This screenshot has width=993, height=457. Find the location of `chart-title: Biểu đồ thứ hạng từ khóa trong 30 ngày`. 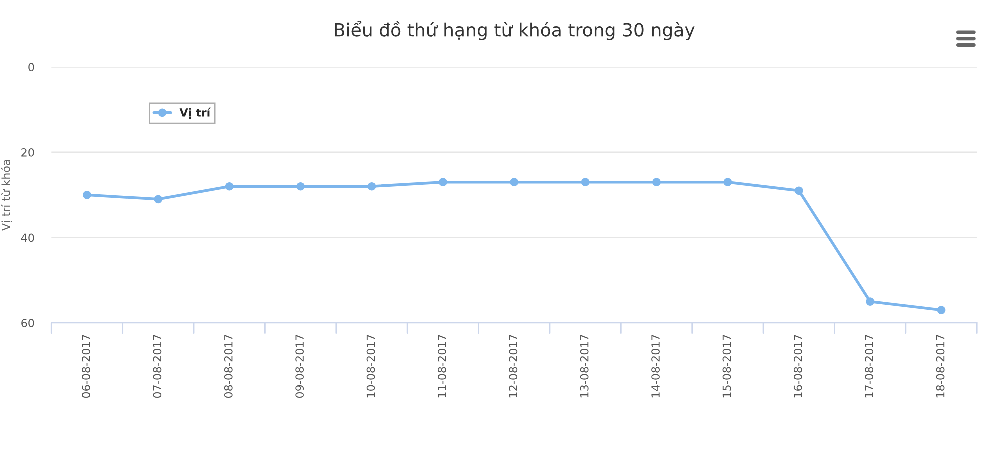

chart-title: Biểu đồ thứ hạng từ khóa trong 30 ngày is located at coordinates (515, 30).